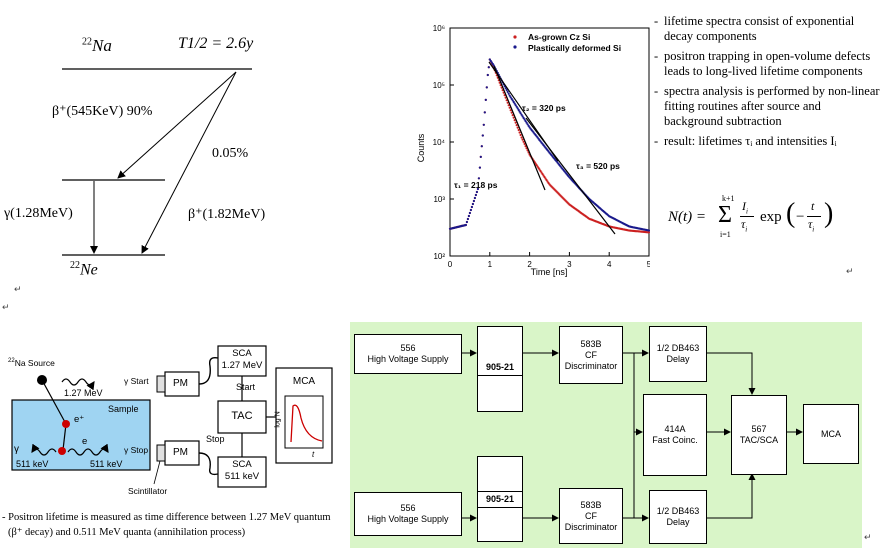  What do you see at coordinates (16, 449) in the screenshot?
I see `gamma-left-label: γ` at bounding box center [16, 449].